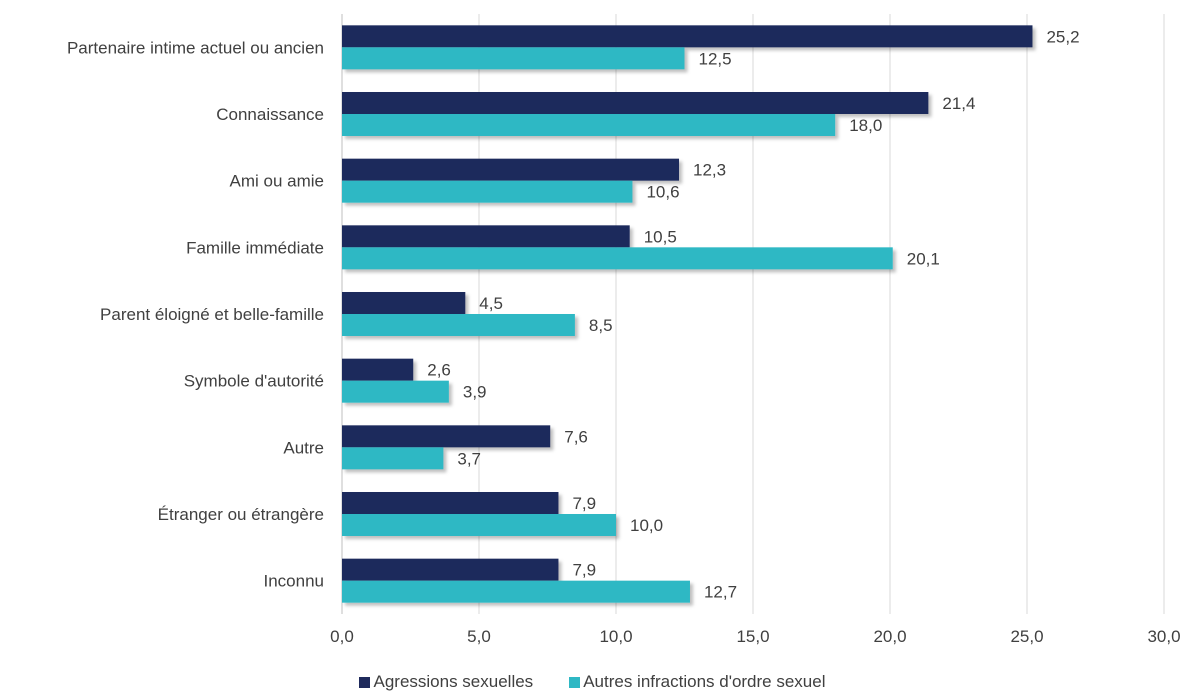  I want to click on data-label: 8,5, so click(601, 325).